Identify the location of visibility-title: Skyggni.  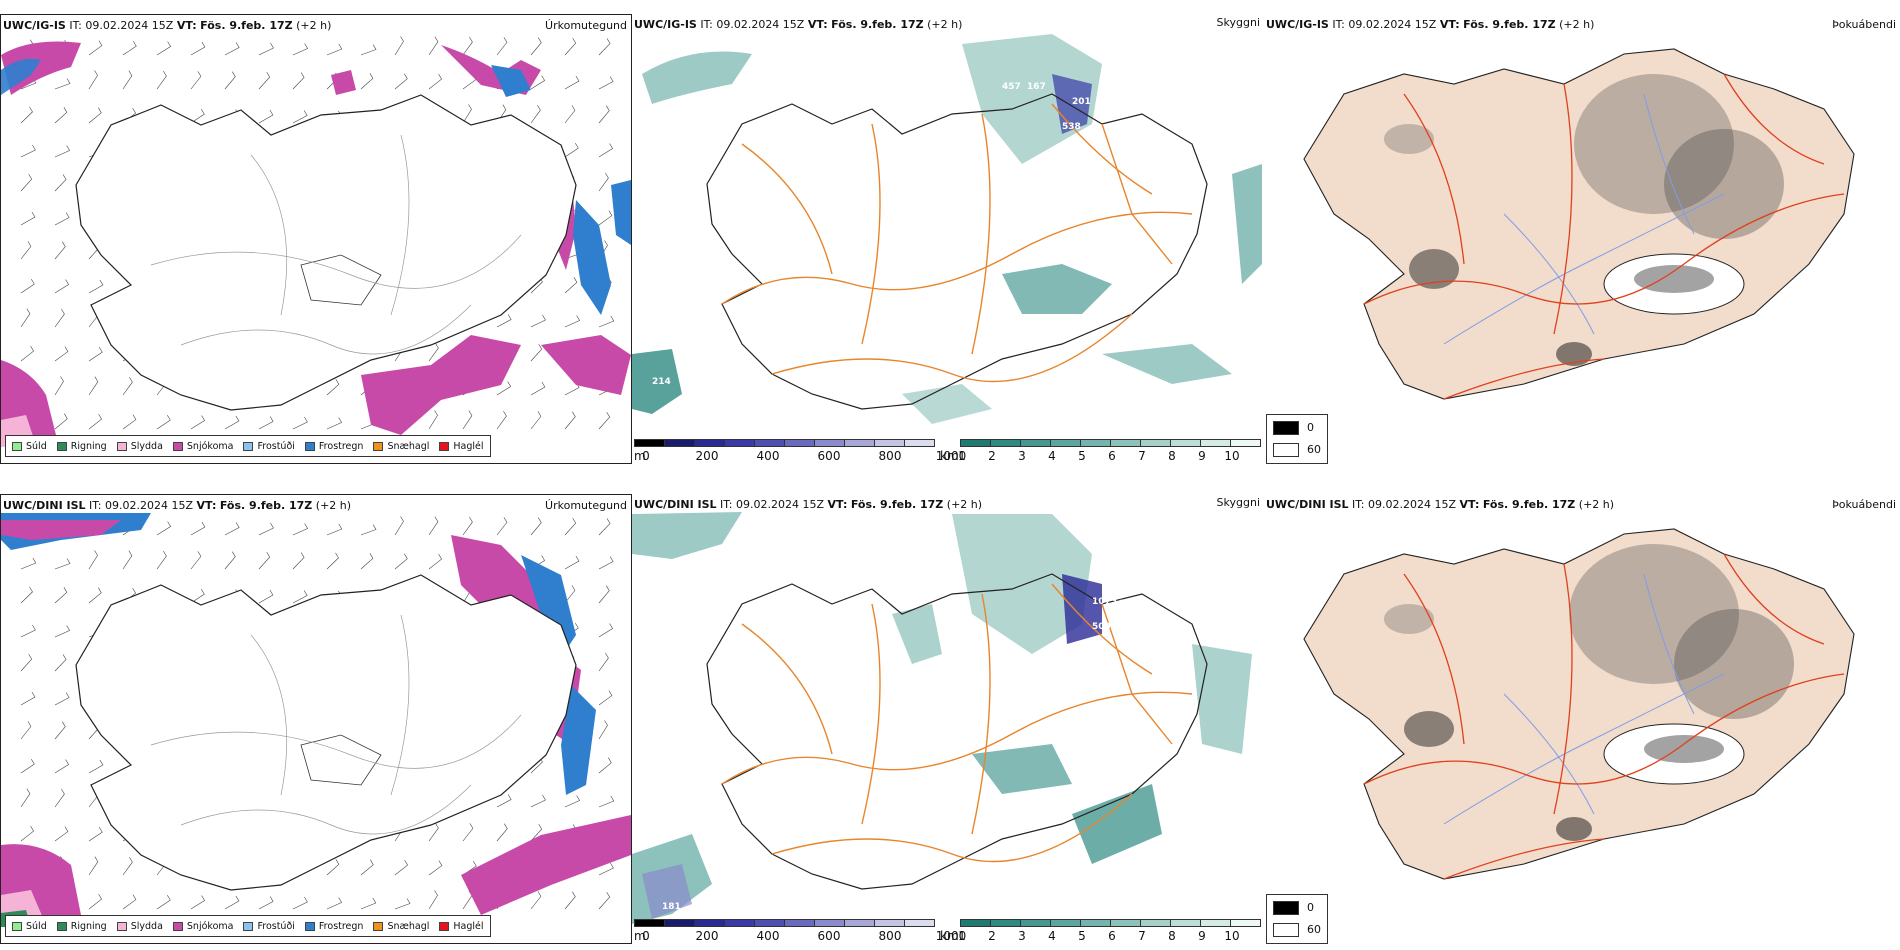
(1238, 22).